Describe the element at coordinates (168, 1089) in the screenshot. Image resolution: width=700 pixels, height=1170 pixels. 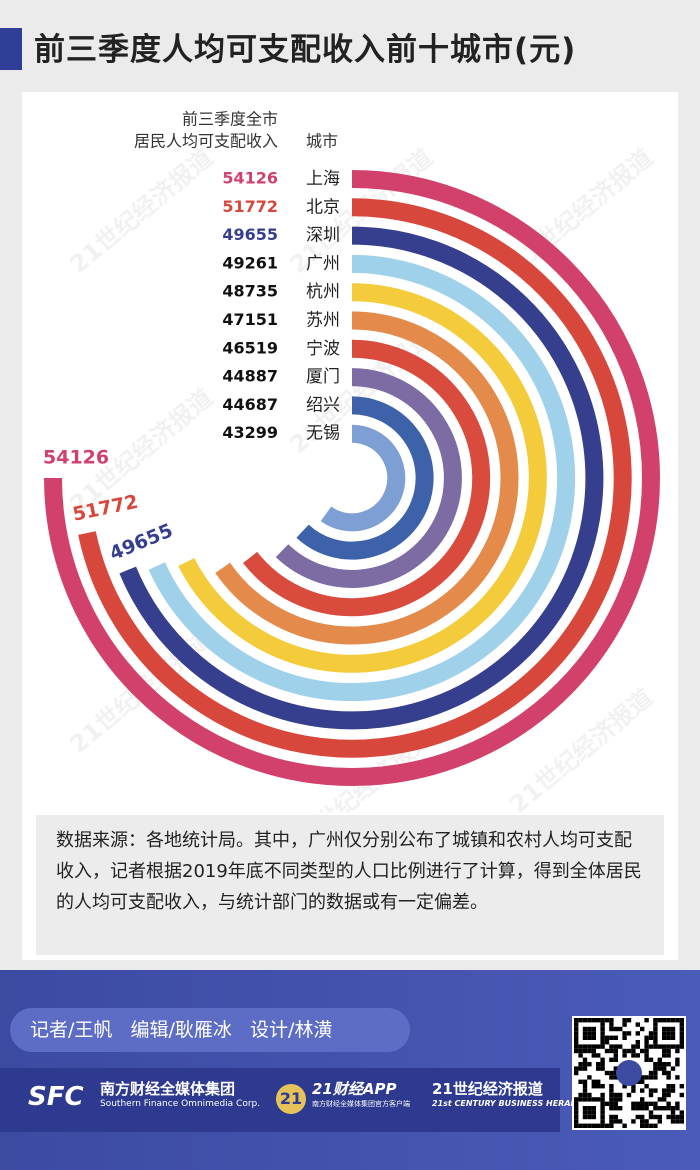
I see `logo-name: 南方财经全媒体集团` at that location.